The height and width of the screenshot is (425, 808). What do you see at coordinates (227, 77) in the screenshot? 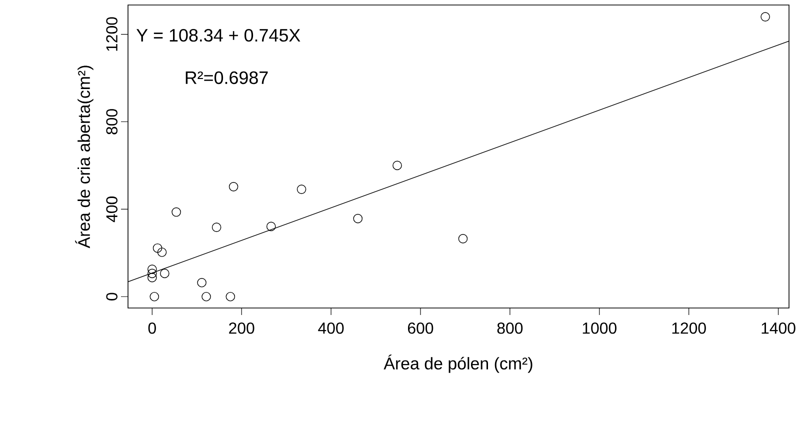
I see `annotation: R²=0.6987` at bounding box center [227, 77].